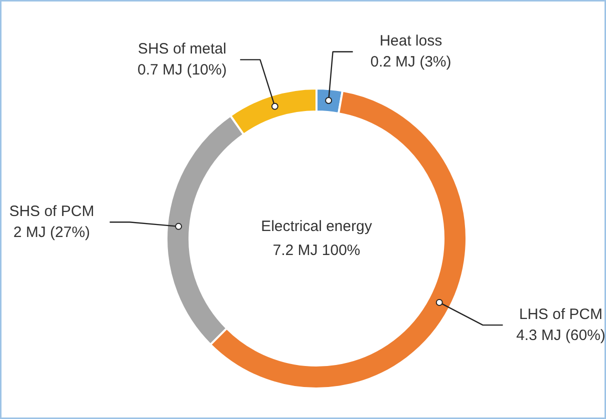  Describe the element at coordinates (316, 250) in the screenshot. I see `text: 7.2 MJ 100%` at that location.